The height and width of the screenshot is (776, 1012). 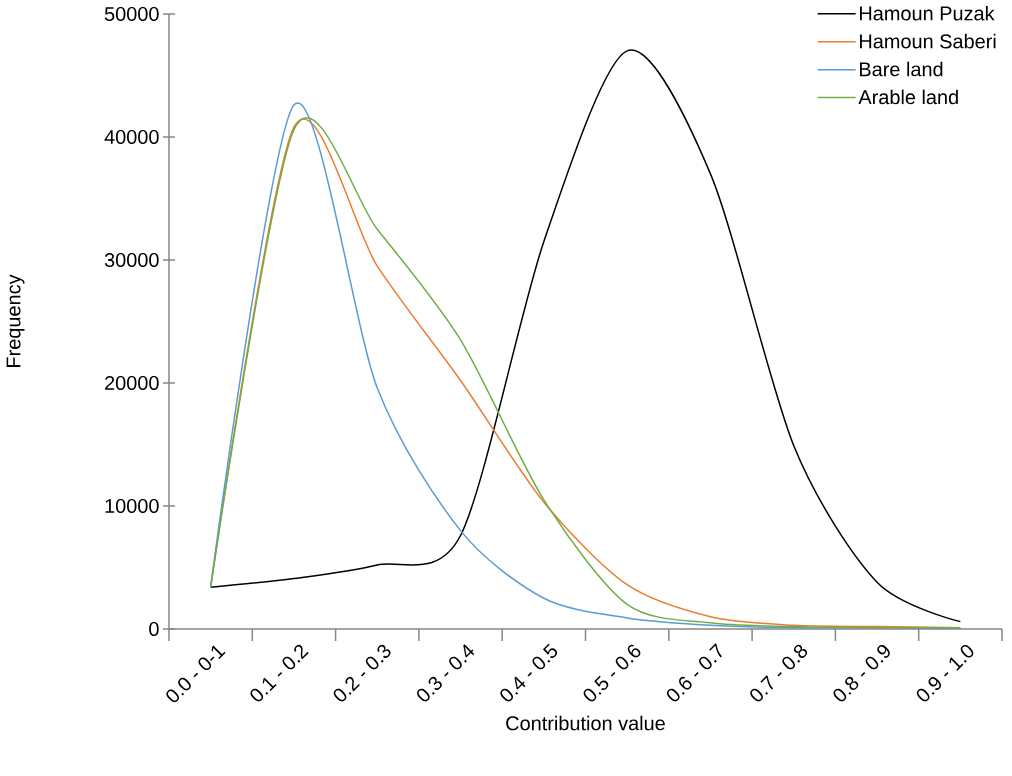 What do you see at coordinates (945, 673) in the screenshot?
I see `x-tick-label: 0.9 - 1.0` at bounding box center [945, 673].